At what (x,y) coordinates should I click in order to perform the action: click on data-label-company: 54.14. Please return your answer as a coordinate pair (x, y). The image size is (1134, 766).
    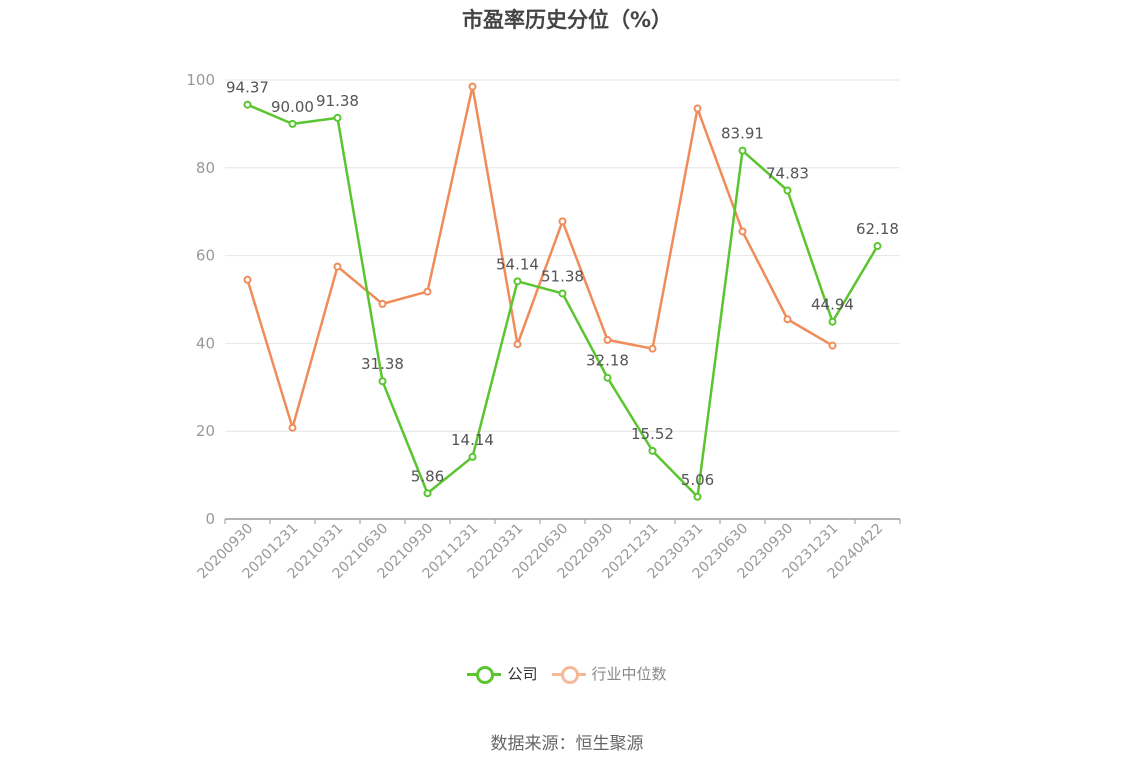
    Looking at the image, I should click on (517, 264).